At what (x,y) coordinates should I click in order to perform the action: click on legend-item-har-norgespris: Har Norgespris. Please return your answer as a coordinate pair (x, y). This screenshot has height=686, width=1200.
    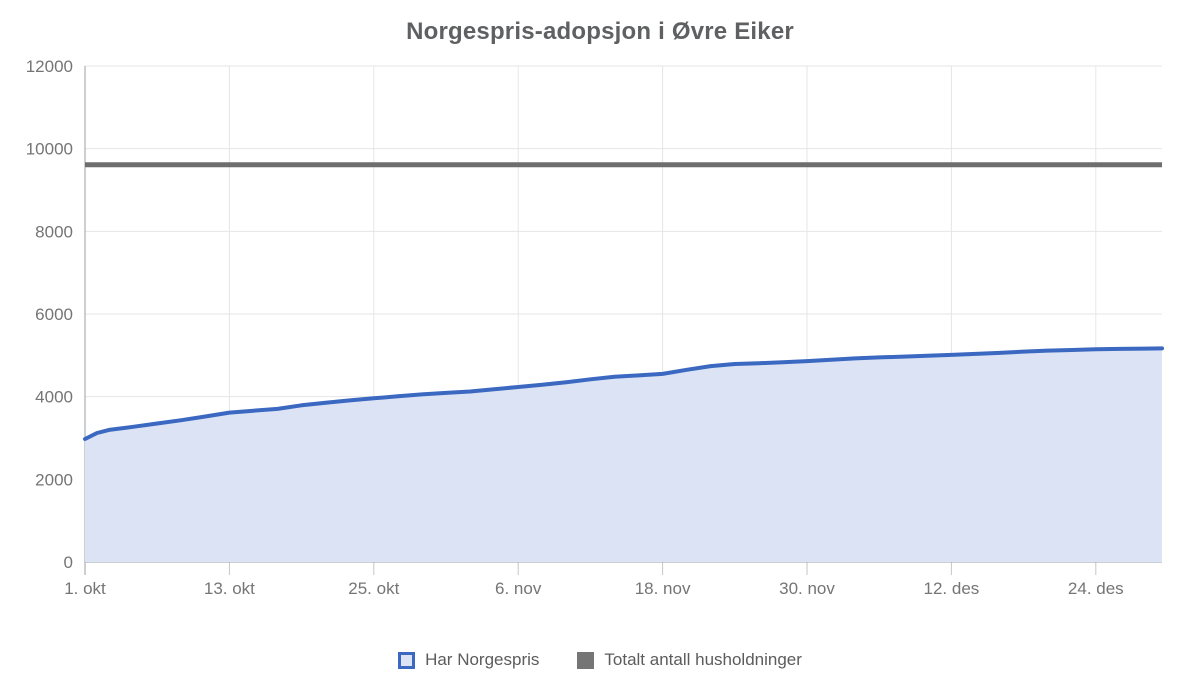
    Looking at the image, I should click on (468, 660).